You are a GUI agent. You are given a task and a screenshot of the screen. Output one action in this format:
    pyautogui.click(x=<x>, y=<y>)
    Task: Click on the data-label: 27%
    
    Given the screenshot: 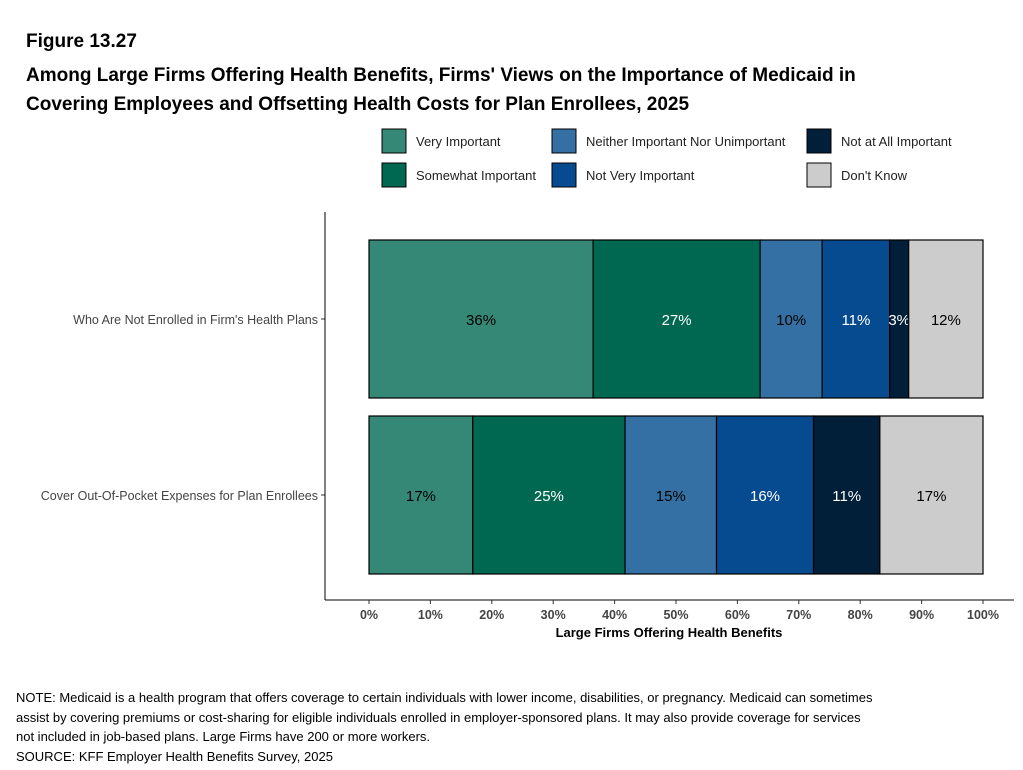 What is the action you would take?
    pyautogui.click(x=677, y=320)
    